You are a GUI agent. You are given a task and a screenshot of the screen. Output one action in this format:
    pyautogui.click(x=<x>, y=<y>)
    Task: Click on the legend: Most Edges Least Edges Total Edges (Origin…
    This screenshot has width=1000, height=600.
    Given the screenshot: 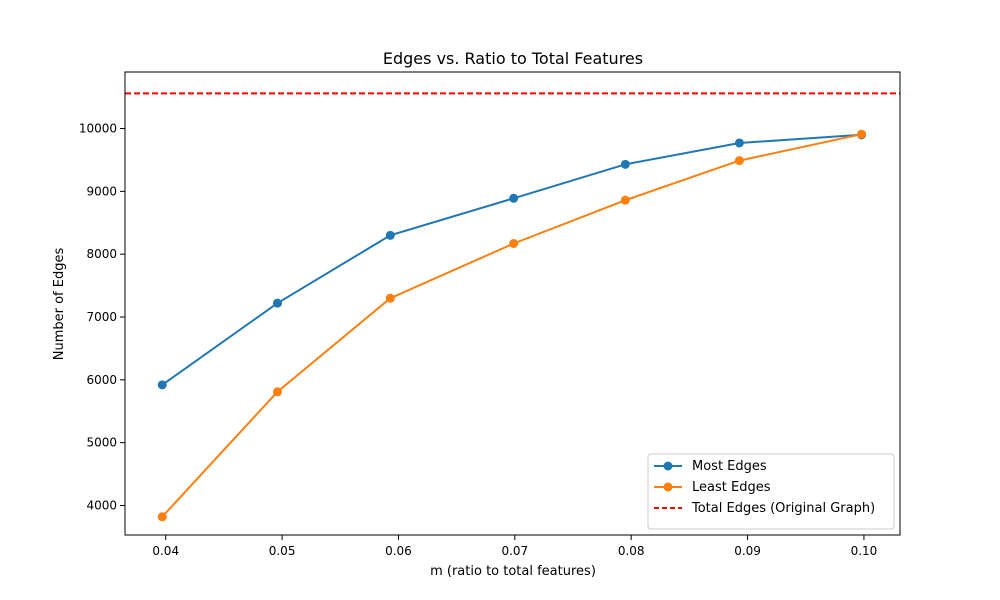 What is the action you would take?
    pyautogui.click(x=771, y=491)
    